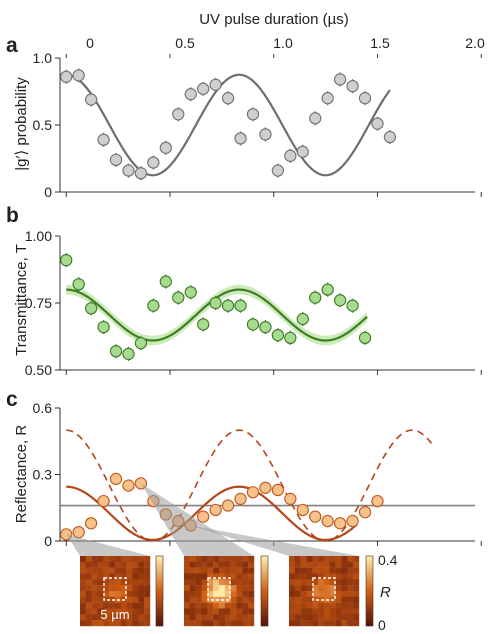  What do you see at coordinates (38, 303) in the screenshot?
I see `y-tick-label: 0.75` at bounding box center [38, 303].